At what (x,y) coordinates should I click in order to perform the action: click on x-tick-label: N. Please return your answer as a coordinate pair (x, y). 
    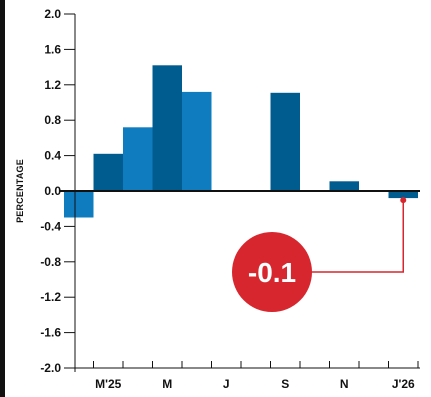
    Looking at the image, I should click on (344, 384).